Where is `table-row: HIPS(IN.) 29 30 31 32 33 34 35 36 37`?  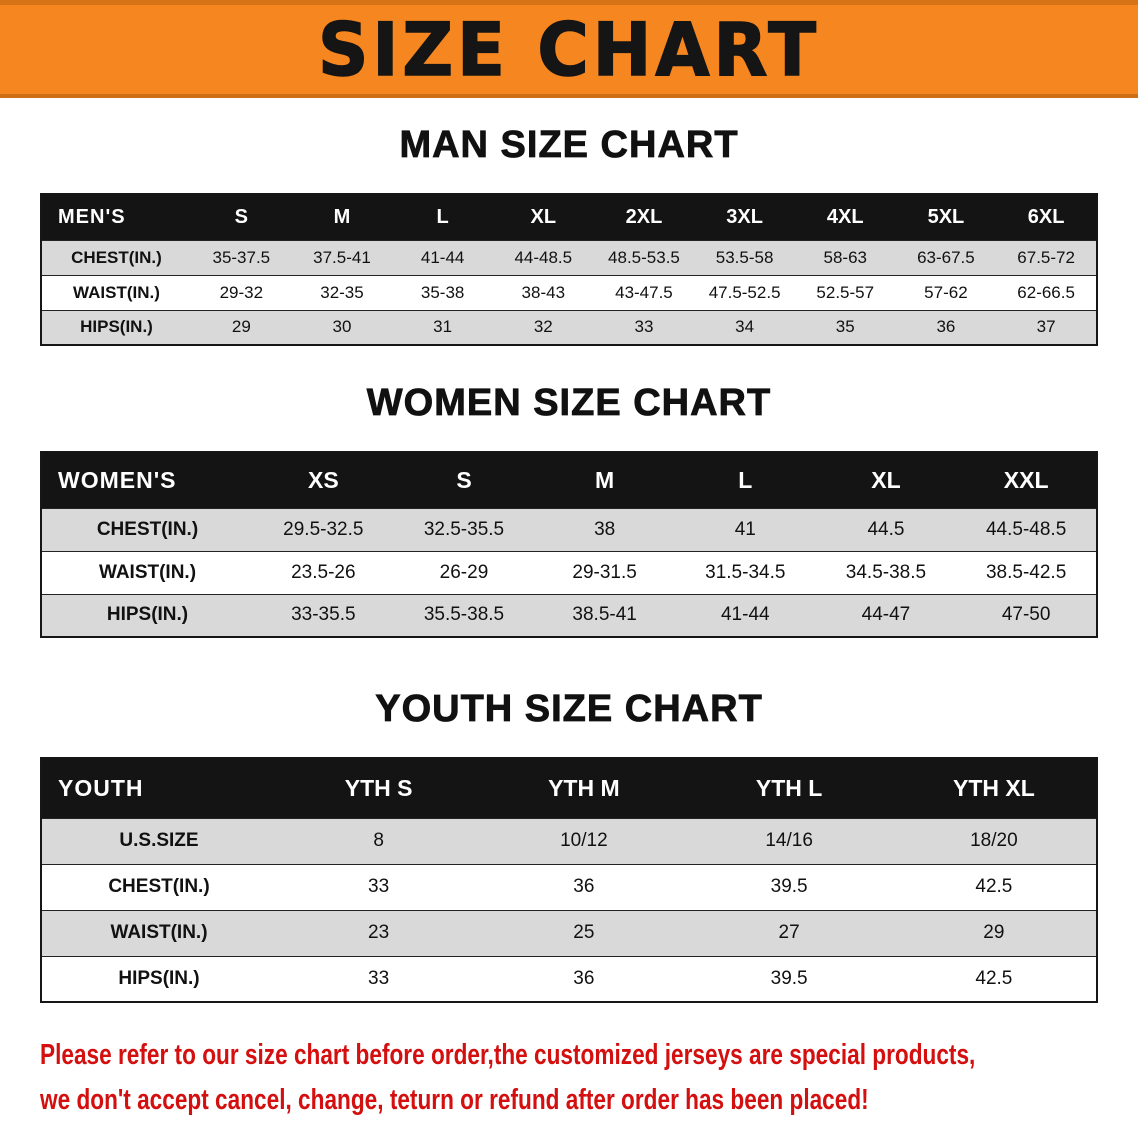
table-row: HIPS(IN.) 29 30 31 32 33 34 35 36 37 is located at coordinates (569, 327).